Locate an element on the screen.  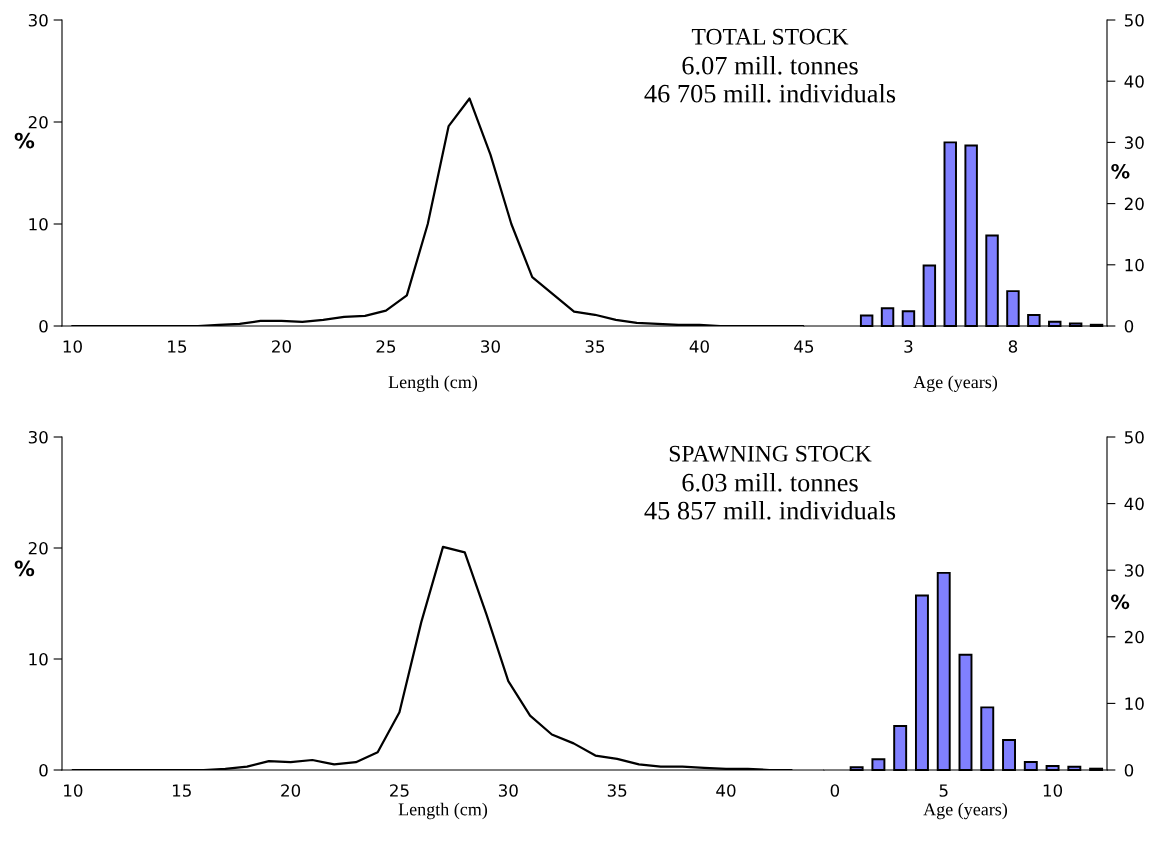
annotation: SPAWNING STOCK is located at coordinates (770, 453).